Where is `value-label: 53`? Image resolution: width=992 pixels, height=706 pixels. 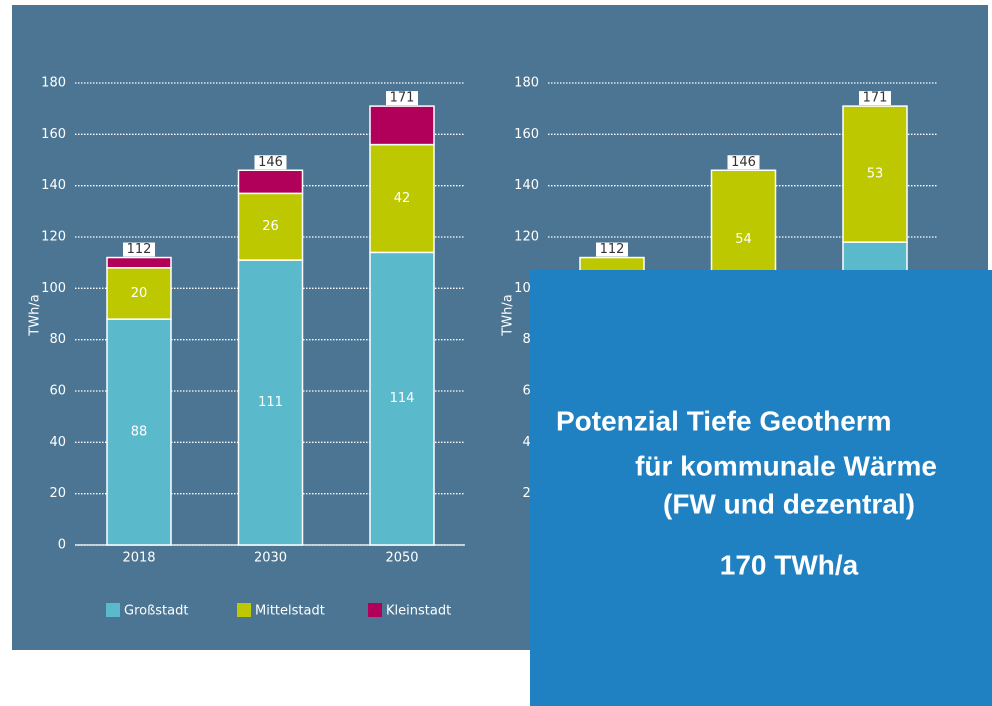 value-label: 53 is located at coordinates (875, 174).